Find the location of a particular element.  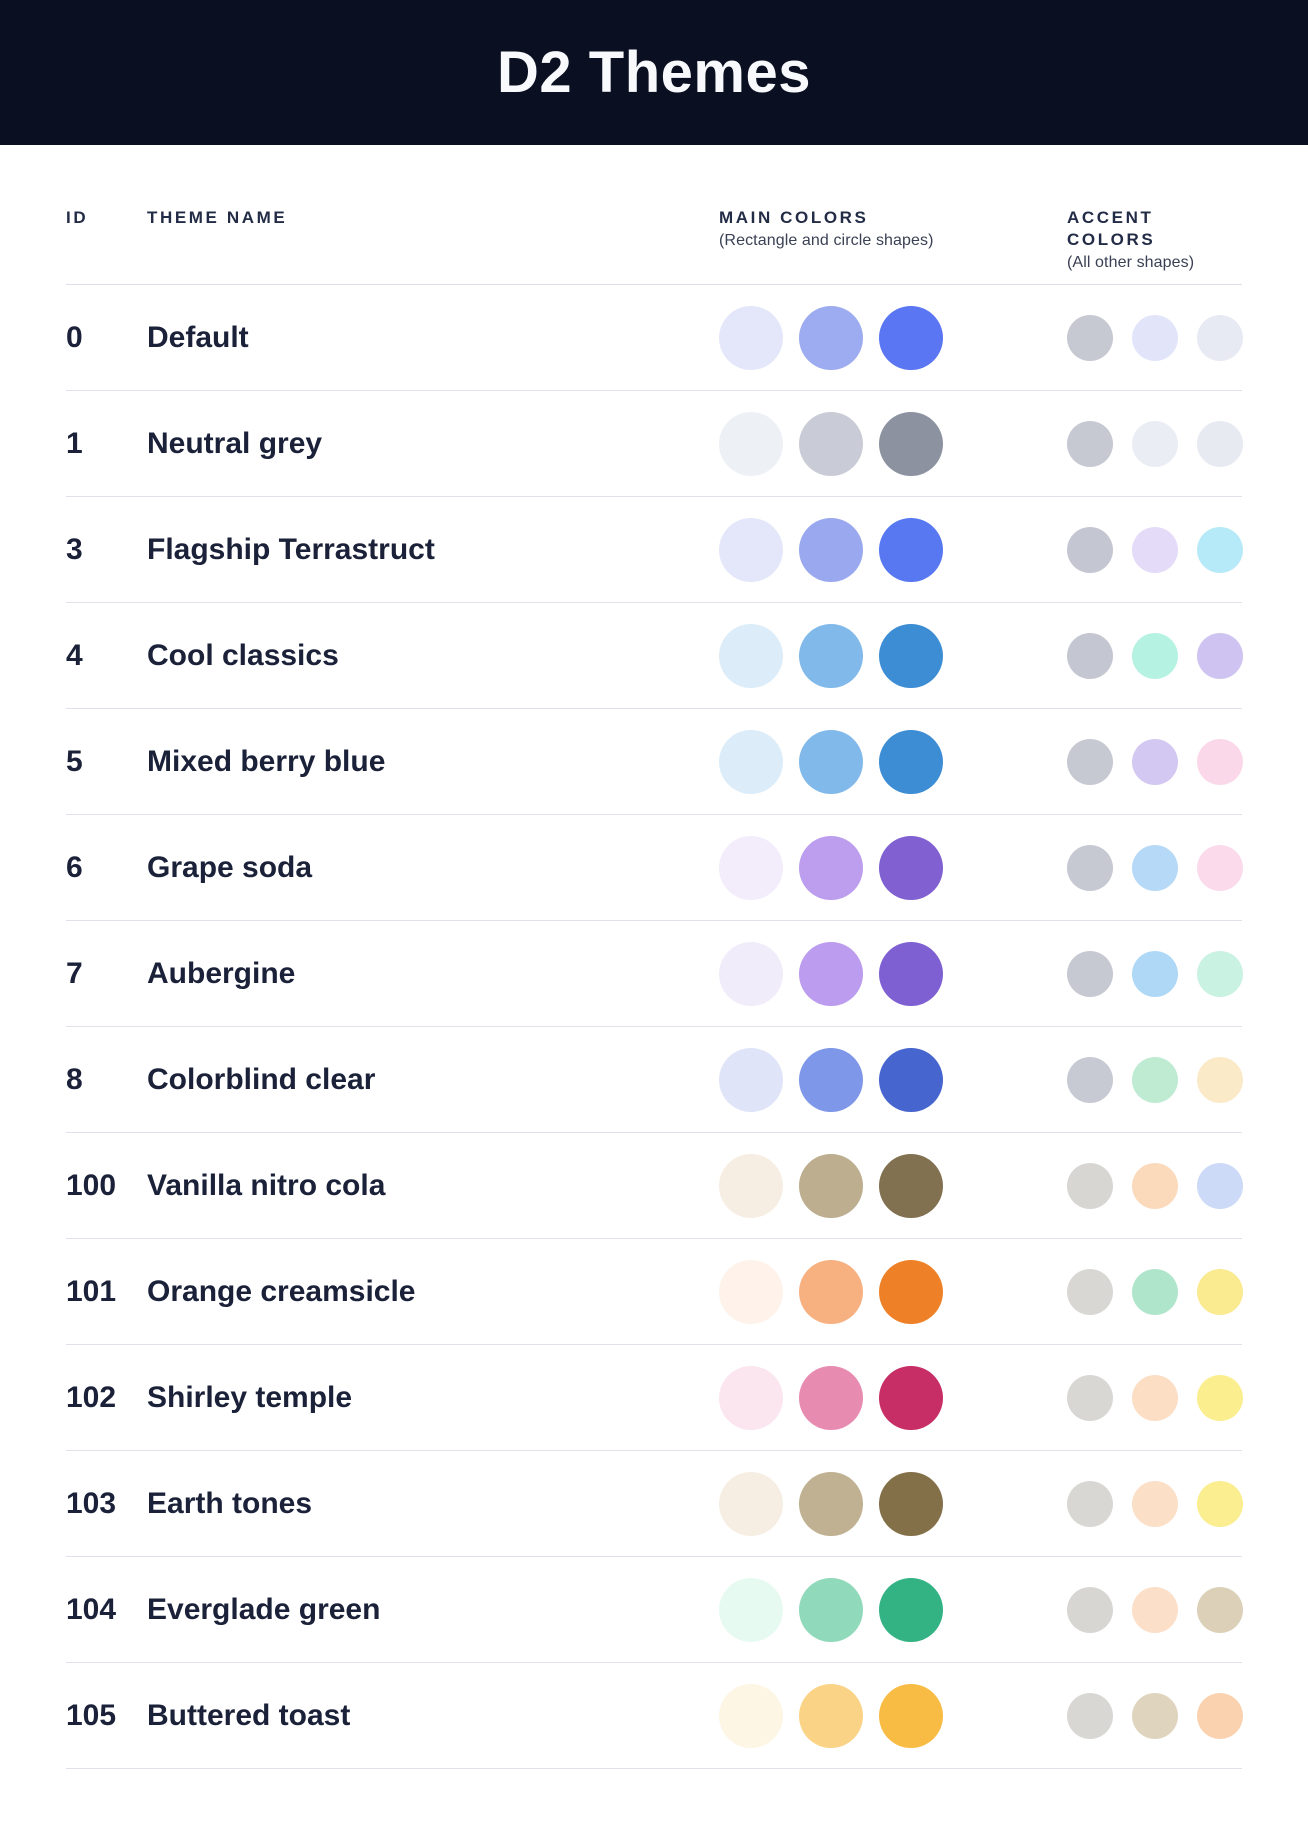

page-header: D2 Themes is located at coordinates (654, 72).